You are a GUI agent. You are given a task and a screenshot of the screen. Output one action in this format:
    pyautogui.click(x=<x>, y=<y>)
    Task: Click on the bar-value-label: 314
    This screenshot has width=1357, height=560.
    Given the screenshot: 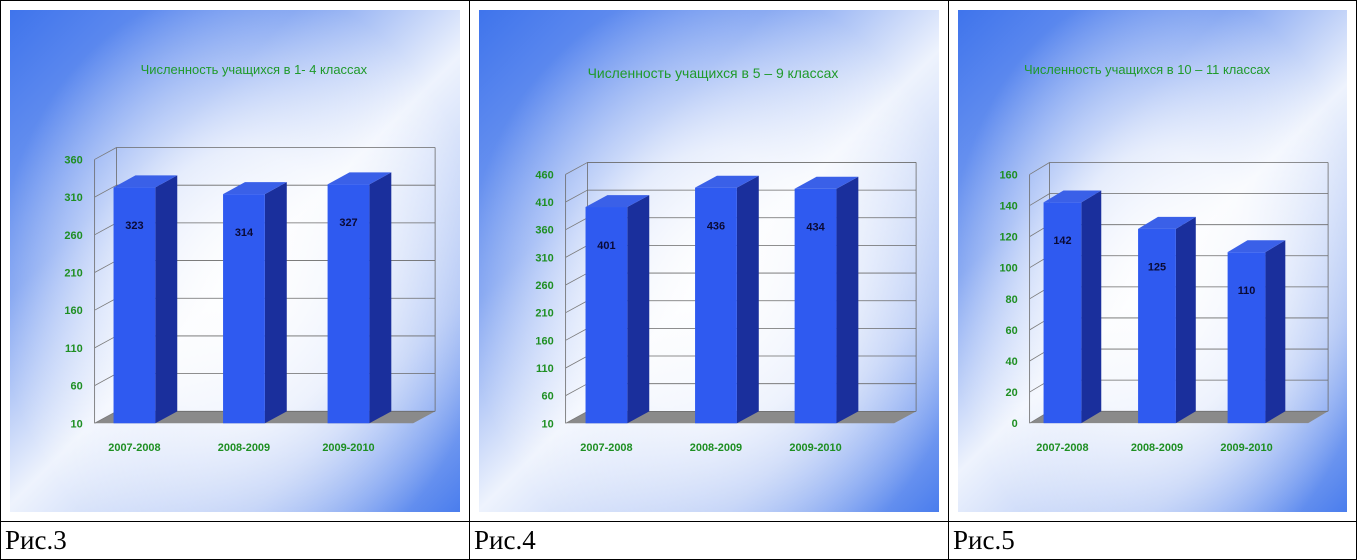 What is the action you would take?
    pyautogui.click(x=244, y=233)
    